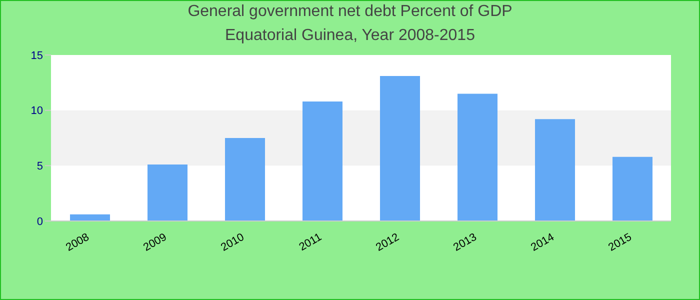 The width and height of the screenshot is (700, 300). I want to click on x-tick-label: 2010, so click(232, 242).